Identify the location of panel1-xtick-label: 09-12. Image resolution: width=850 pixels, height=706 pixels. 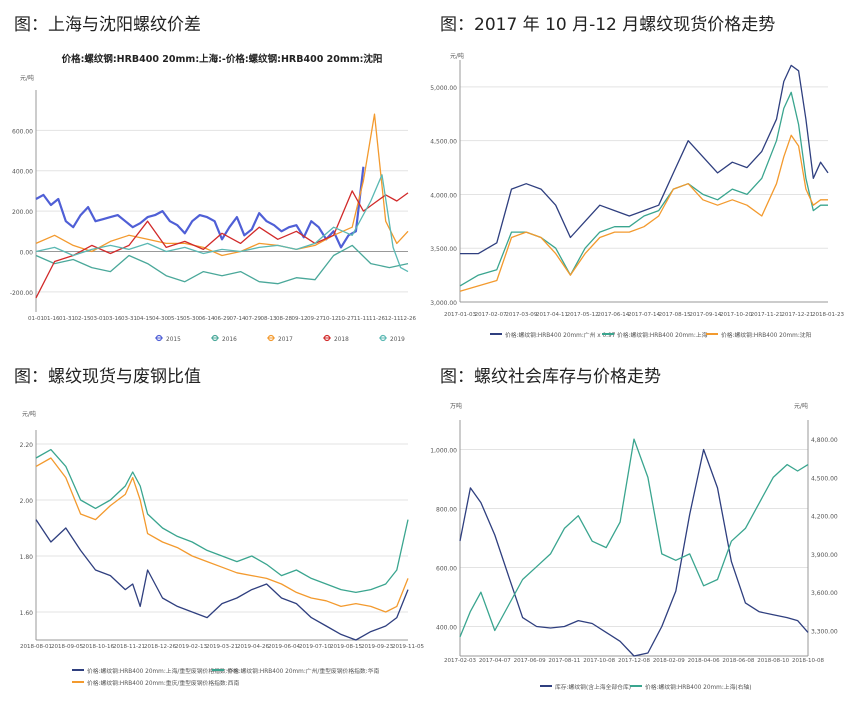
(300, 319).